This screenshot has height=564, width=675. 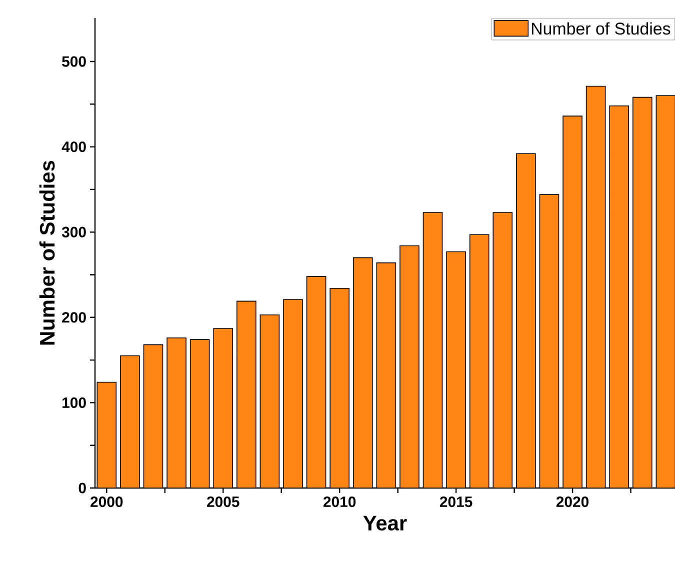 I want to click on y-tick-label: 500, so click(x=74, y=61).